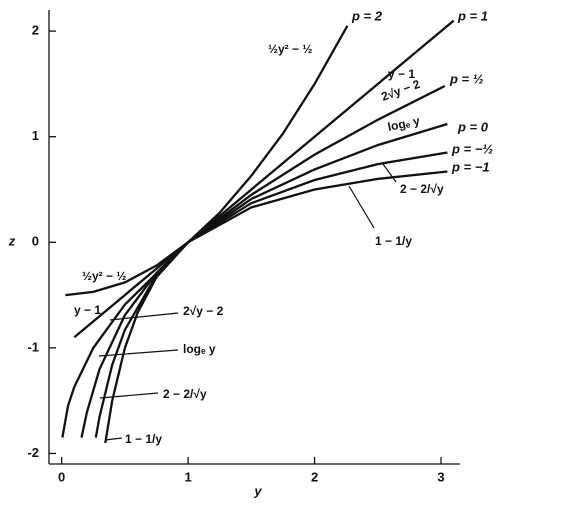 This screenshot has height=509, width=576. I want to click on series-label: p = 2, so click(367, 15).